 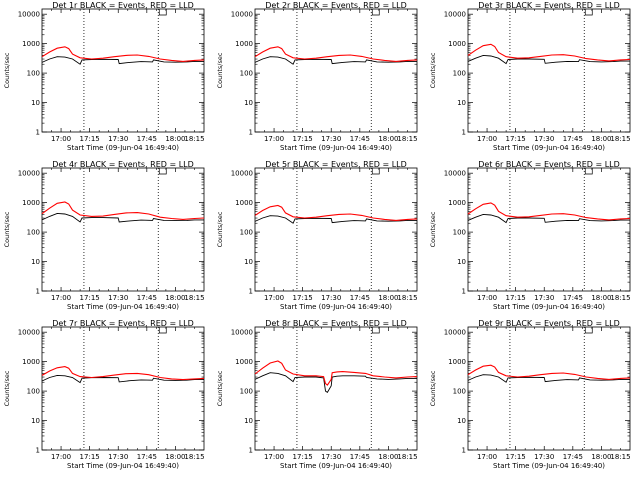 I want to click on plot-title: Det 5r BLACK = Events, RED = LLD, so click(x=336, y=164).